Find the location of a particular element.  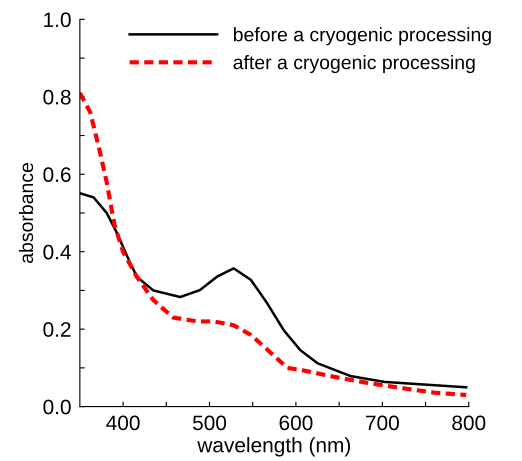

legend-label: after a cryogenic processing is located at coordinates (354, 64).